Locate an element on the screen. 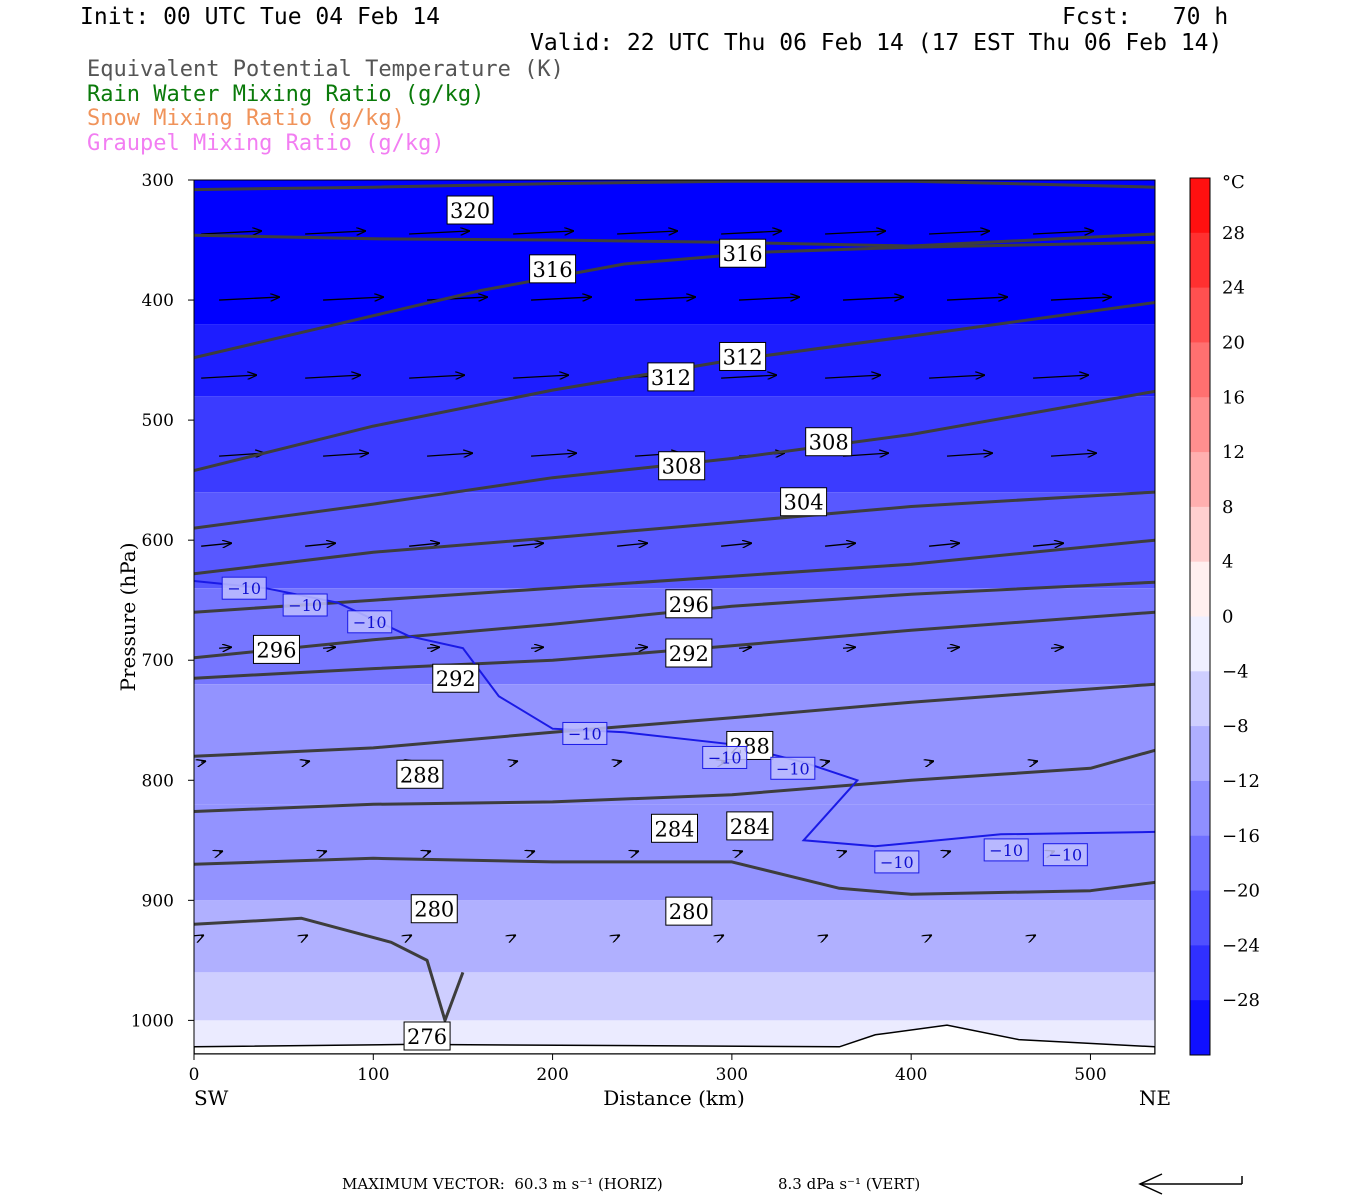 This screenshot has height=1200, width=1350. colorbar-tick-label: −12 is located at coordinates (1241, 781).